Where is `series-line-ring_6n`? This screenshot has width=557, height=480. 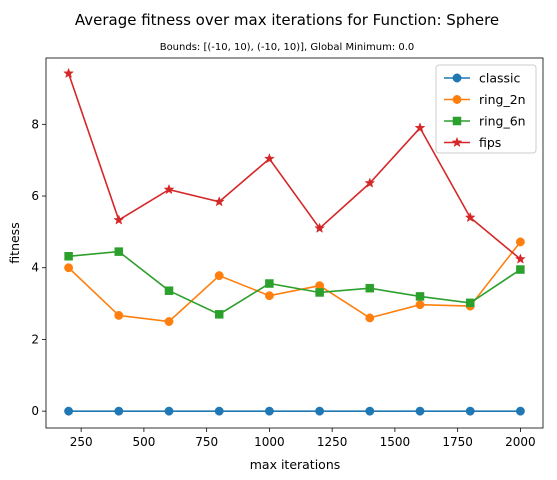 series-line-ring_6n is located at coordinates (294, 283).